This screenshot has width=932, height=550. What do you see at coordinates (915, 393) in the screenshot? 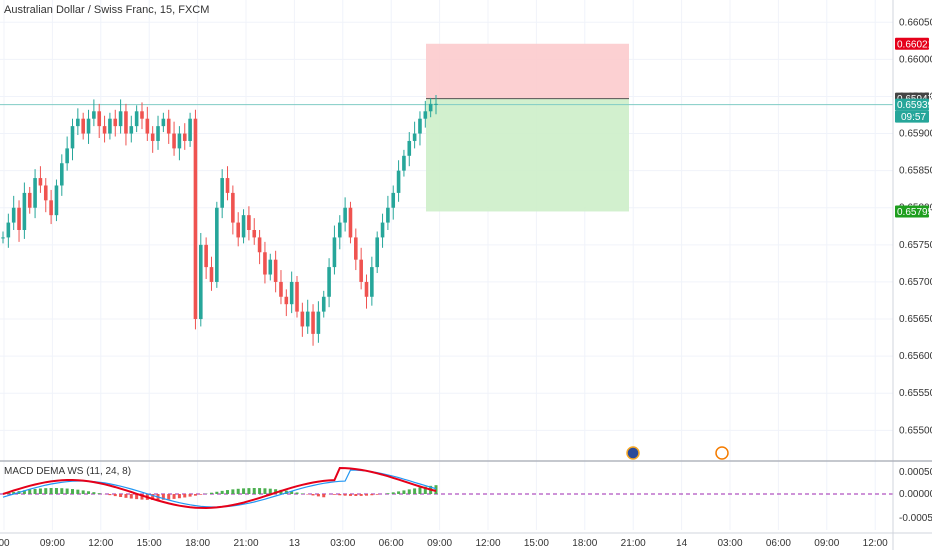
I see `price-tick-label: 0.65550` at bounding box center [915, 393].